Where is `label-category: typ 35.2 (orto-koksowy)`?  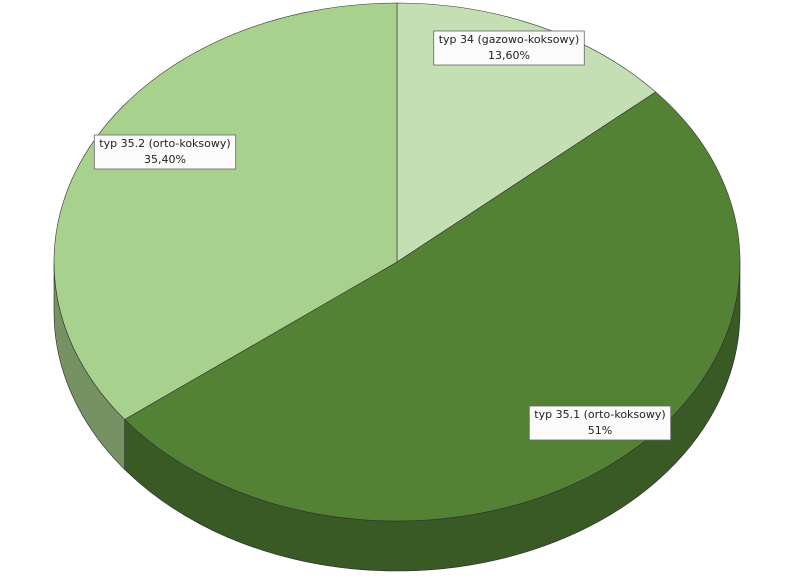 label-category: typ 35.2 (orto-koksowy) is located at coordinates (164, 143).